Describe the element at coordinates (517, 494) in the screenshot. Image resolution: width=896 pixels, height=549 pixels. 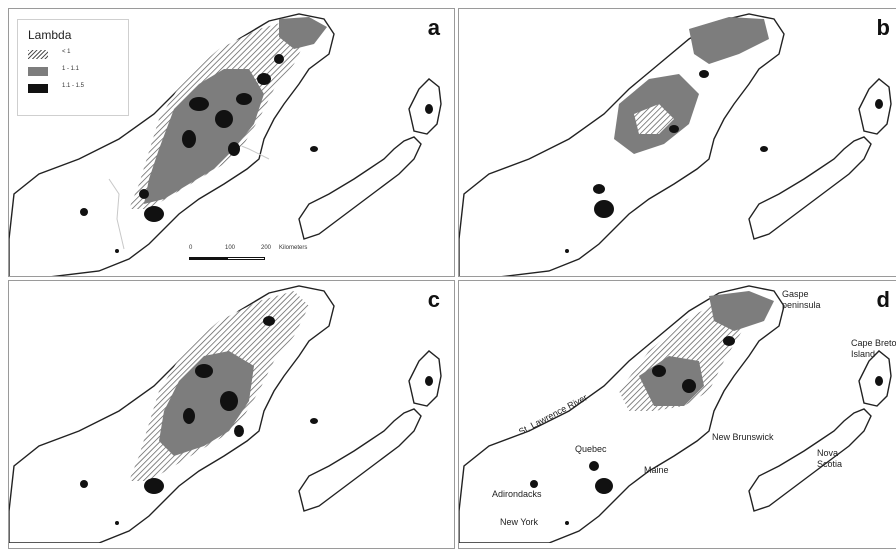
I see `place-label-adirondacks: Adirondacks` at that location.